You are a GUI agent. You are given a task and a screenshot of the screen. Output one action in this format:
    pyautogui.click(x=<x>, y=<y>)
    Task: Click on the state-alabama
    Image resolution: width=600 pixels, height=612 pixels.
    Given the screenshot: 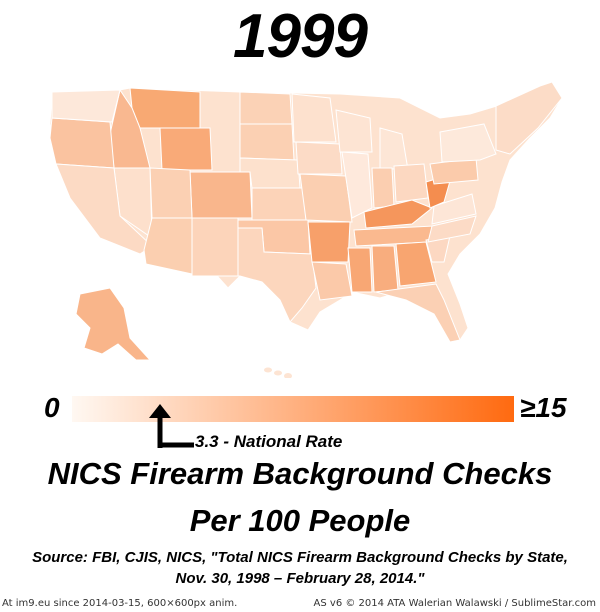 What is the action you would take?
    pyautogui.click(x=385, y=269)
    